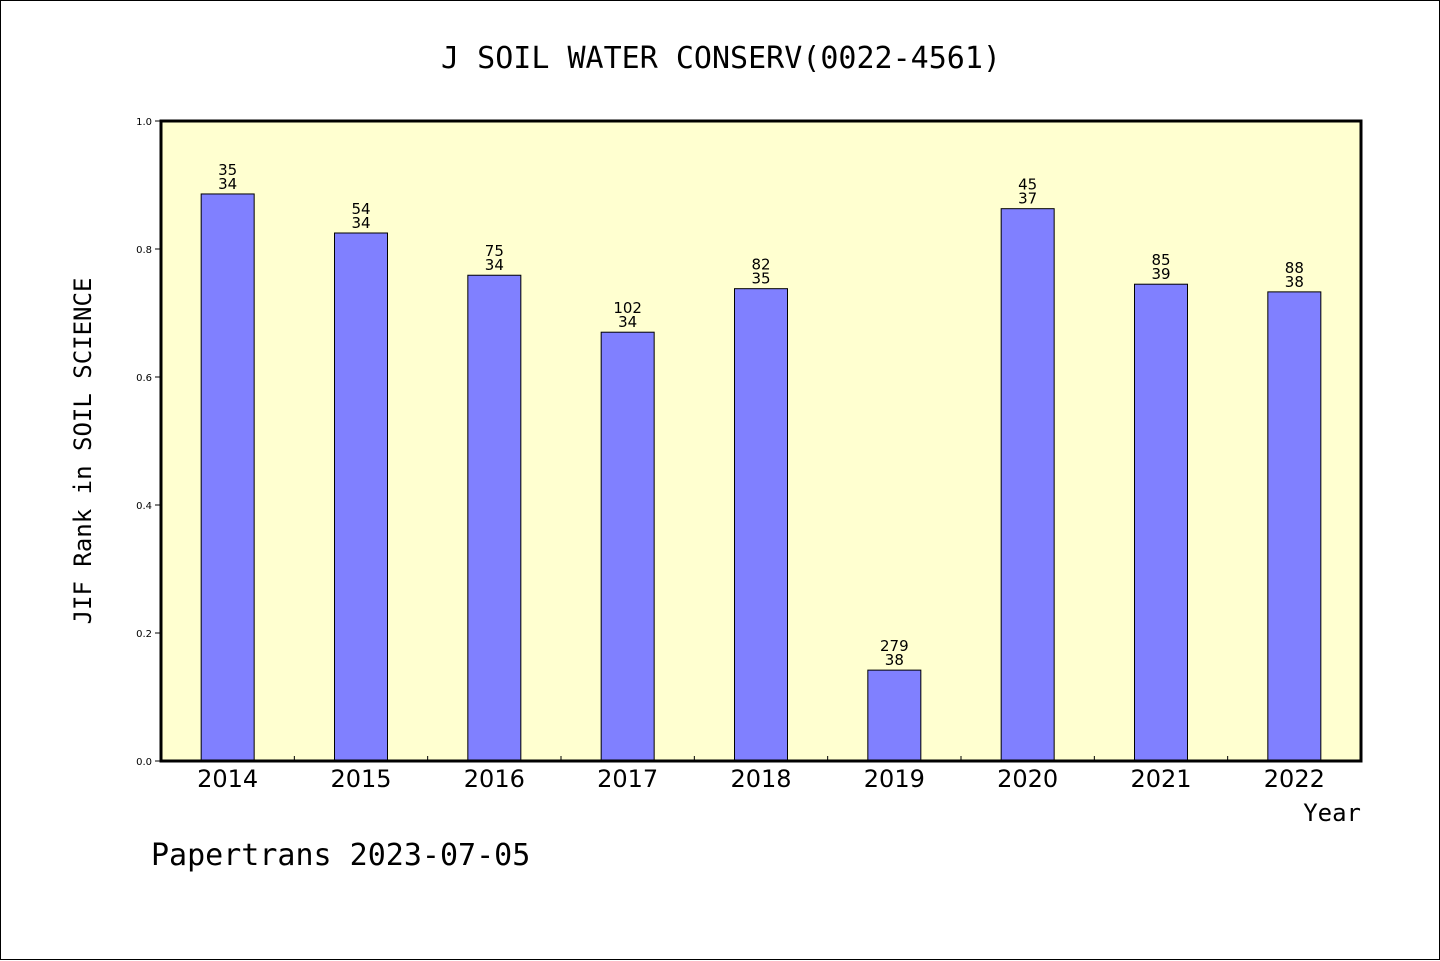  I want to click on x-tick-label-2020: 2020, so click(1027, 779).